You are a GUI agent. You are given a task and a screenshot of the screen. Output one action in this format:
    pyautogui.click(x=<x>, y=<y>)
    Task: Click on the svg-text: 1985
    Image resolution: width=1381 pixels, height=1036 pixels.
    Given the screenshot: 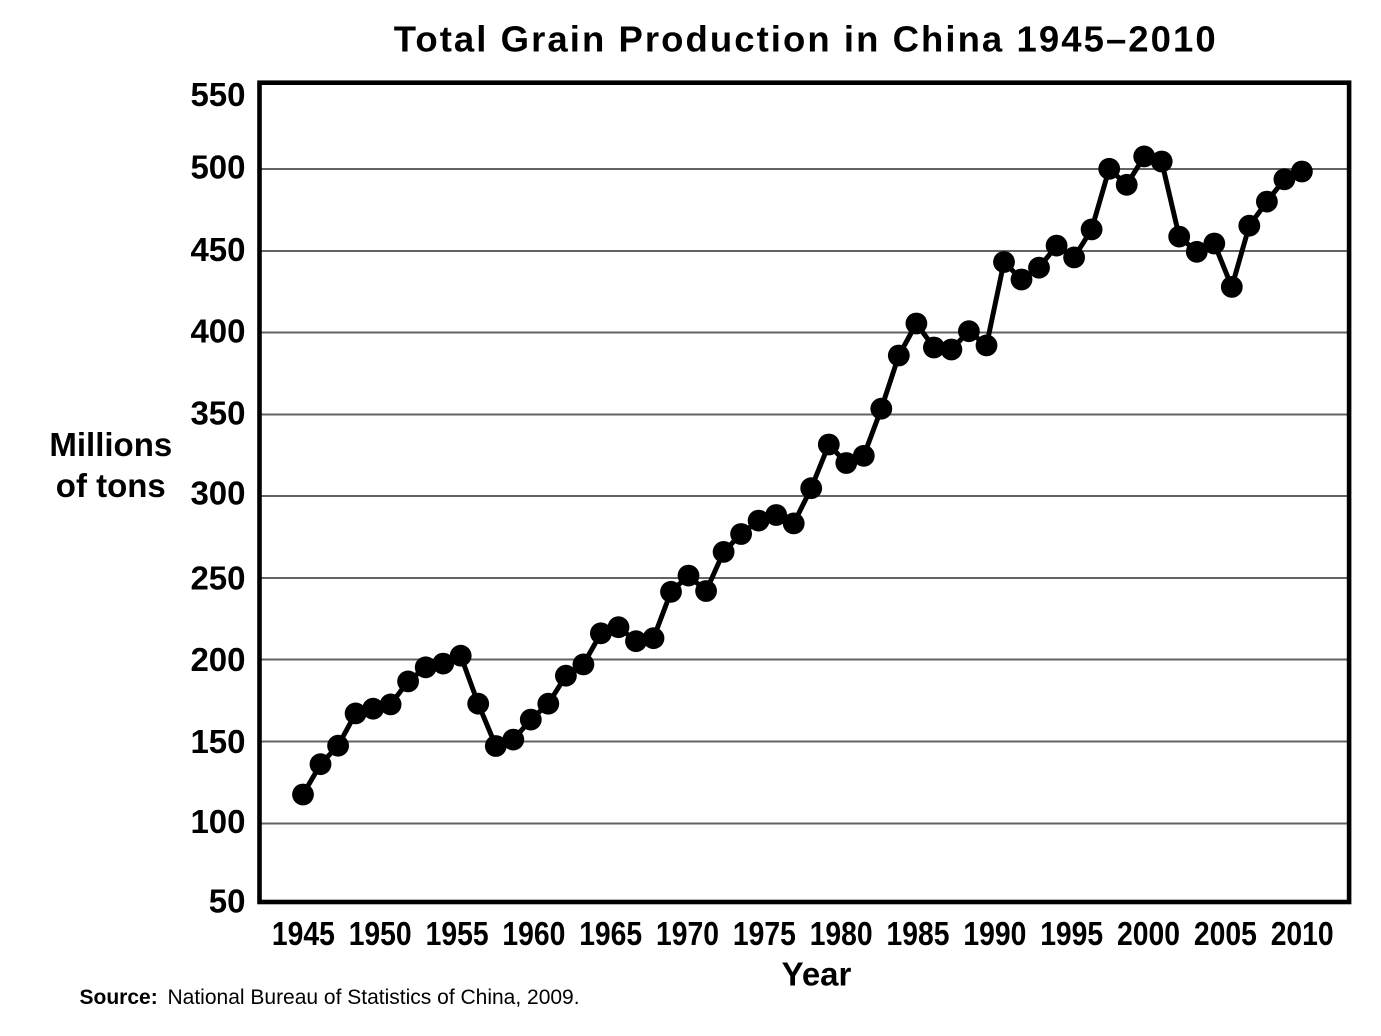 What is the action you would take?
    pyautogui.click(x=918, y=933)
    